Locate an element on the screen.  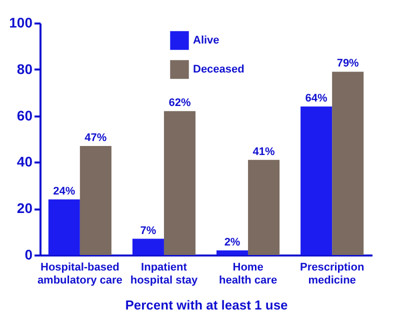
x-tick-label: Inpatient hospital stay is located at coordinates (164, 274).